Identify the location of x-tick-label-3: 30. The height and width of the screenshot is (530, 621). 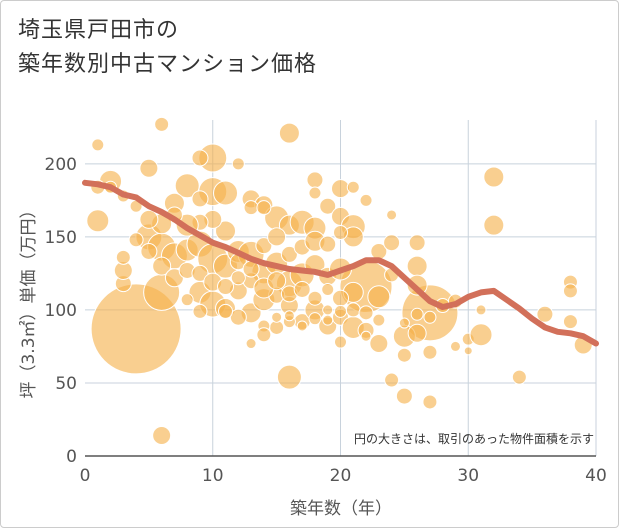
(468, 476).